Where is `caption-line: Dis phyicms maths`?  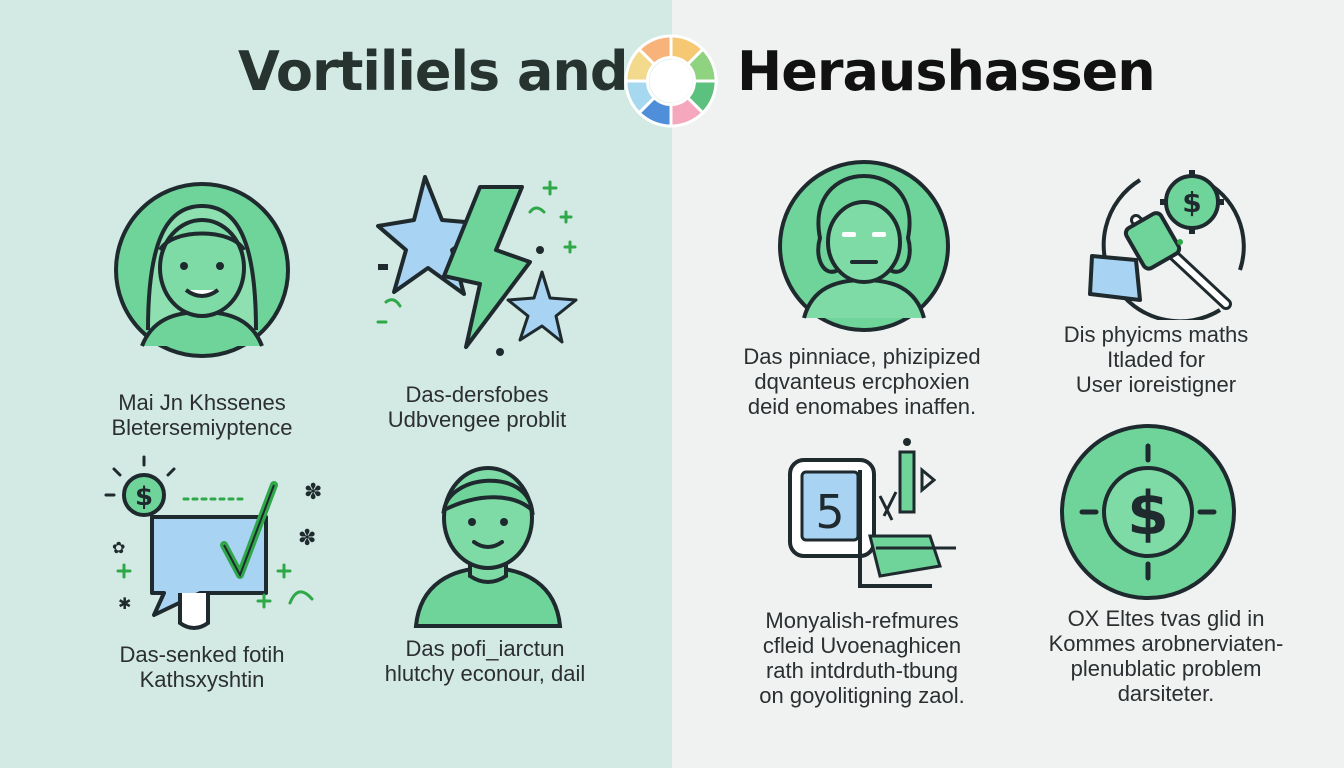
caption-line: Dis phyicms maths is located at coordinates (1156, 334).